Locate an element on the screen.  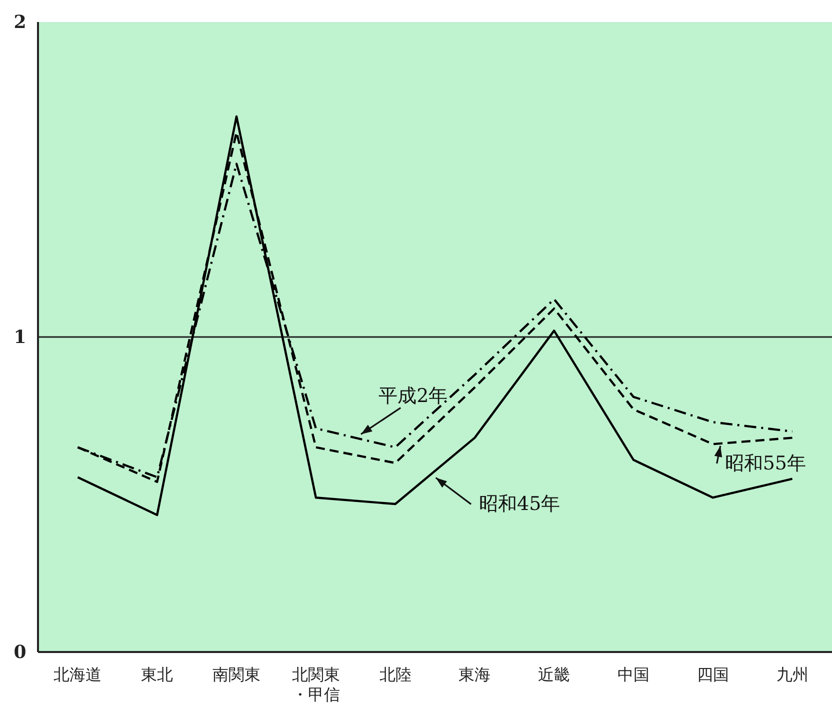
y-tick-label: 2 is located at coordinates (20, 22).